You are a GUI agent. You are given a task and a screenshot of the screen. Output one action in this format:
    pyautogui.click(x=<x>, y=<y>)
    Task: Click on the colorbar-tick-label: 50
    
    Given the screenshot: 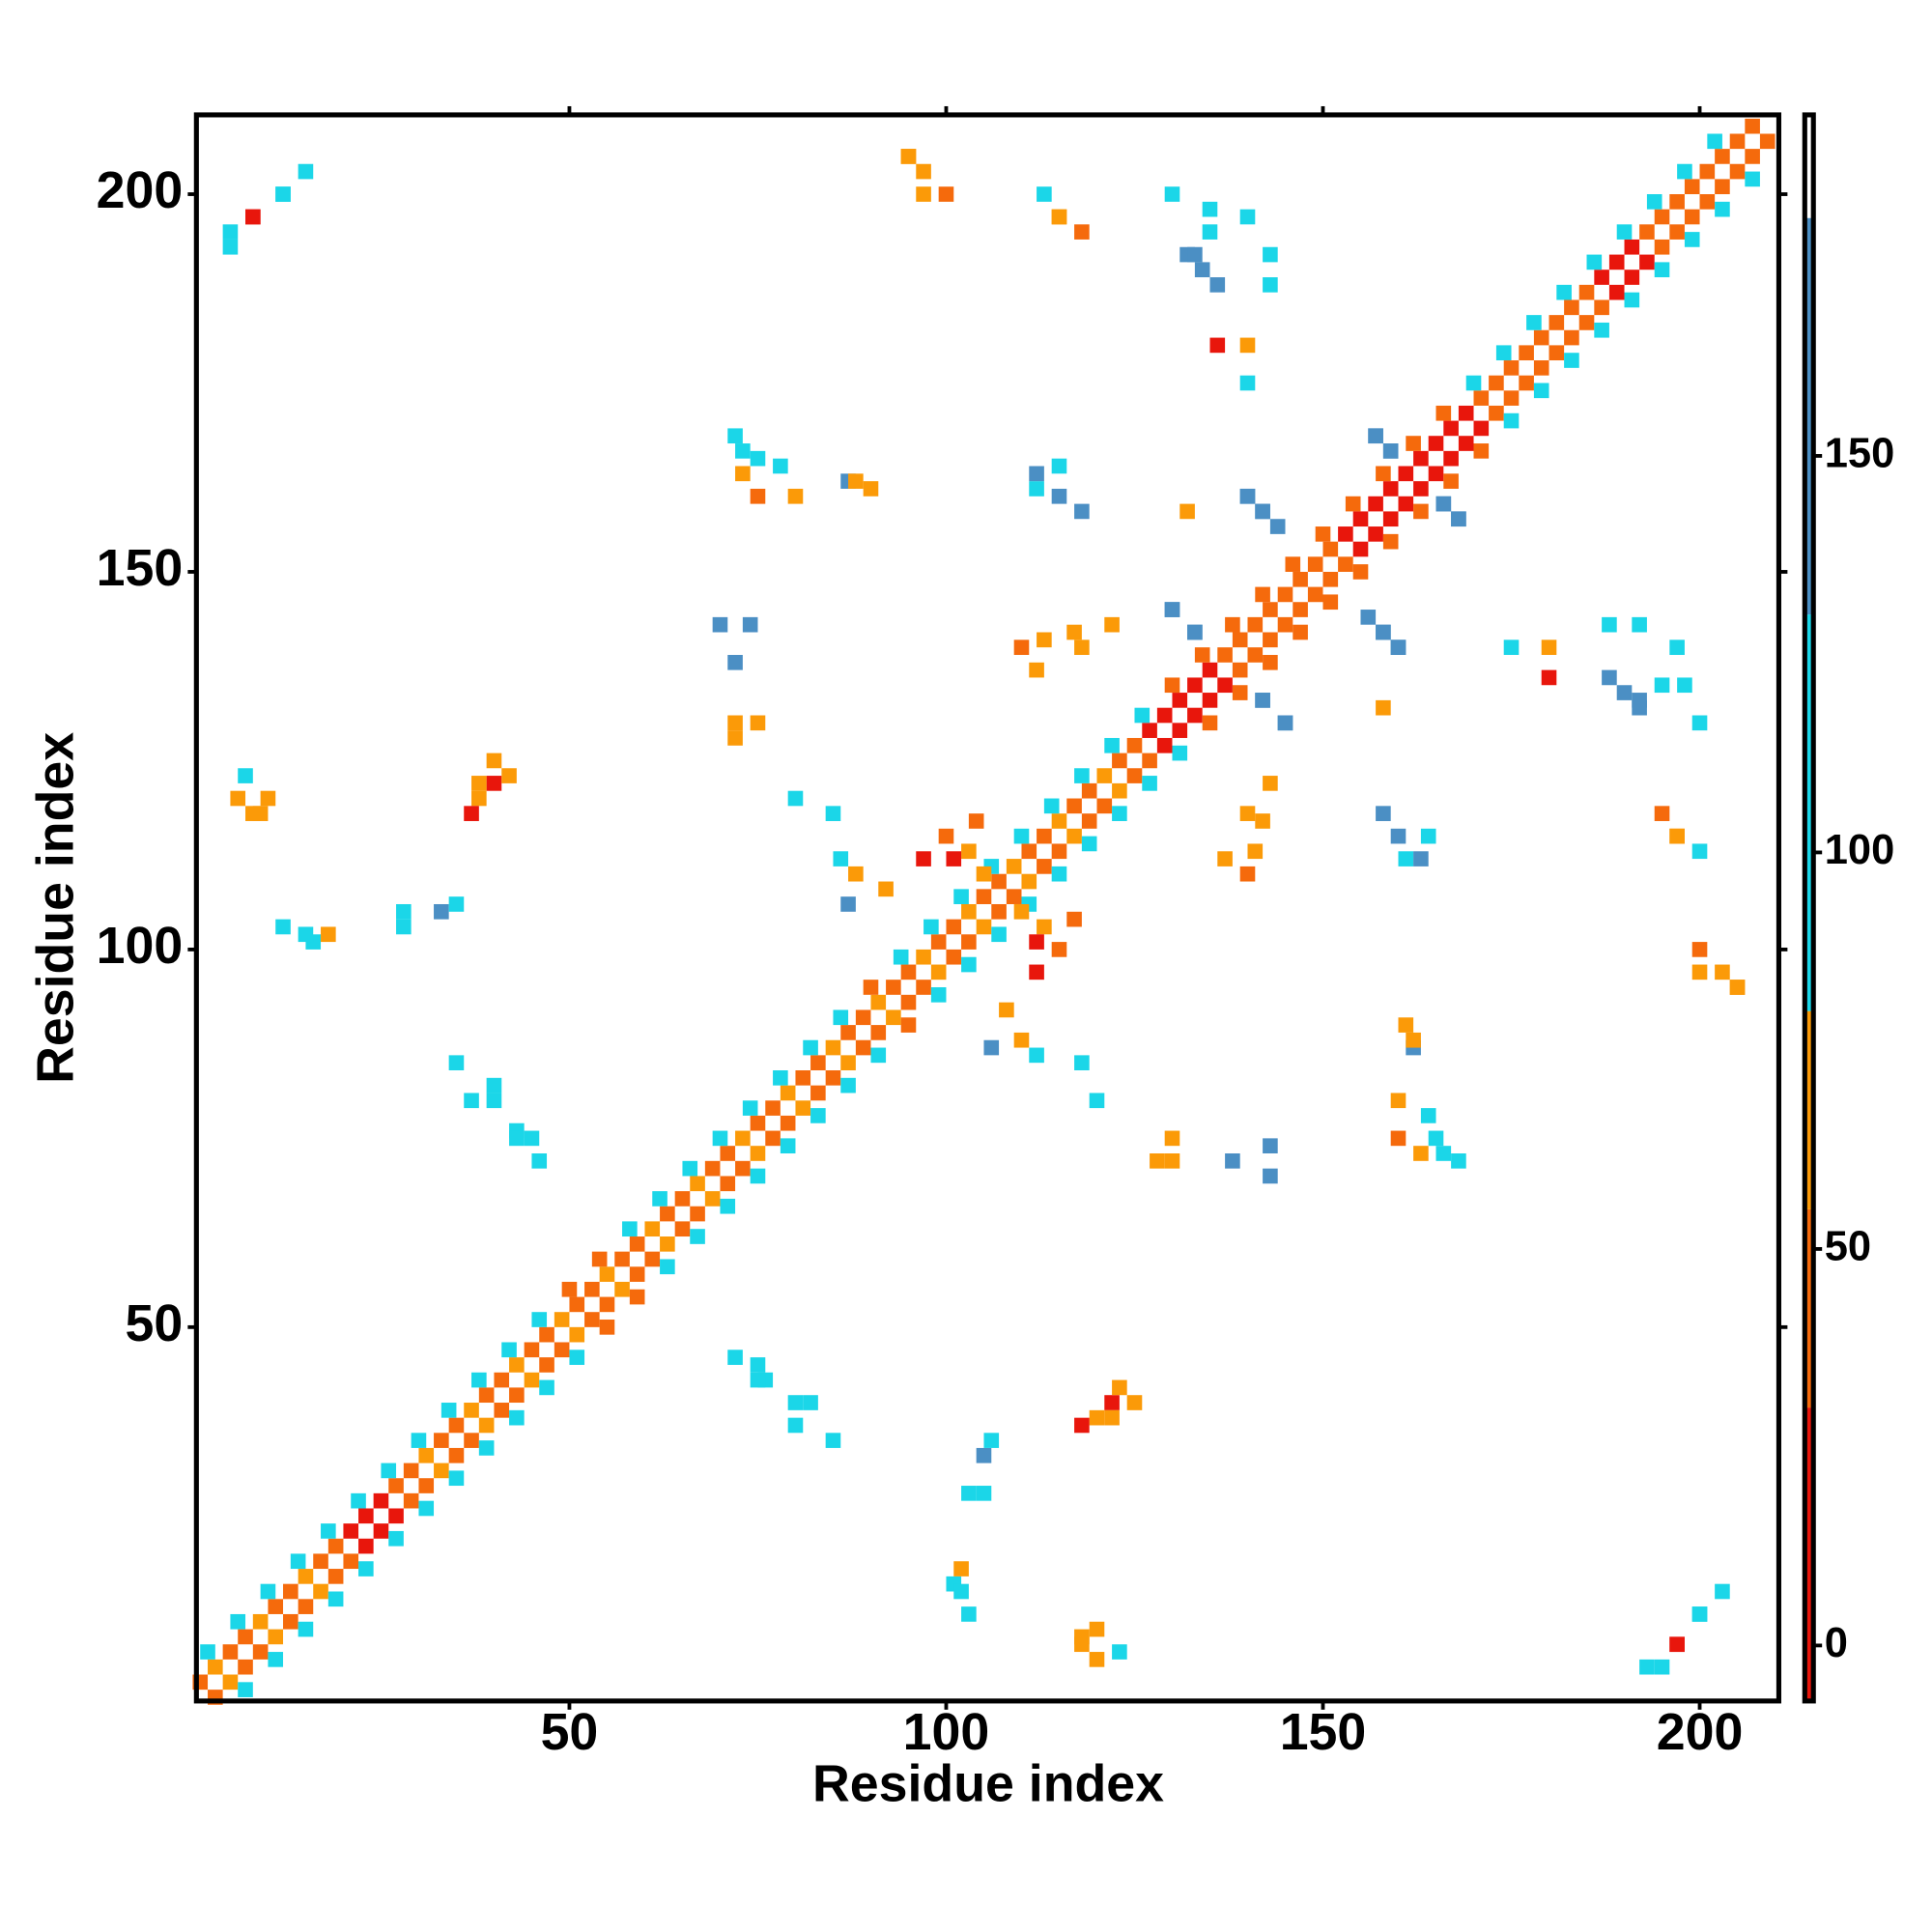 What is the action you would take?
    pyautogui.click(x=1848, y=1246)
    